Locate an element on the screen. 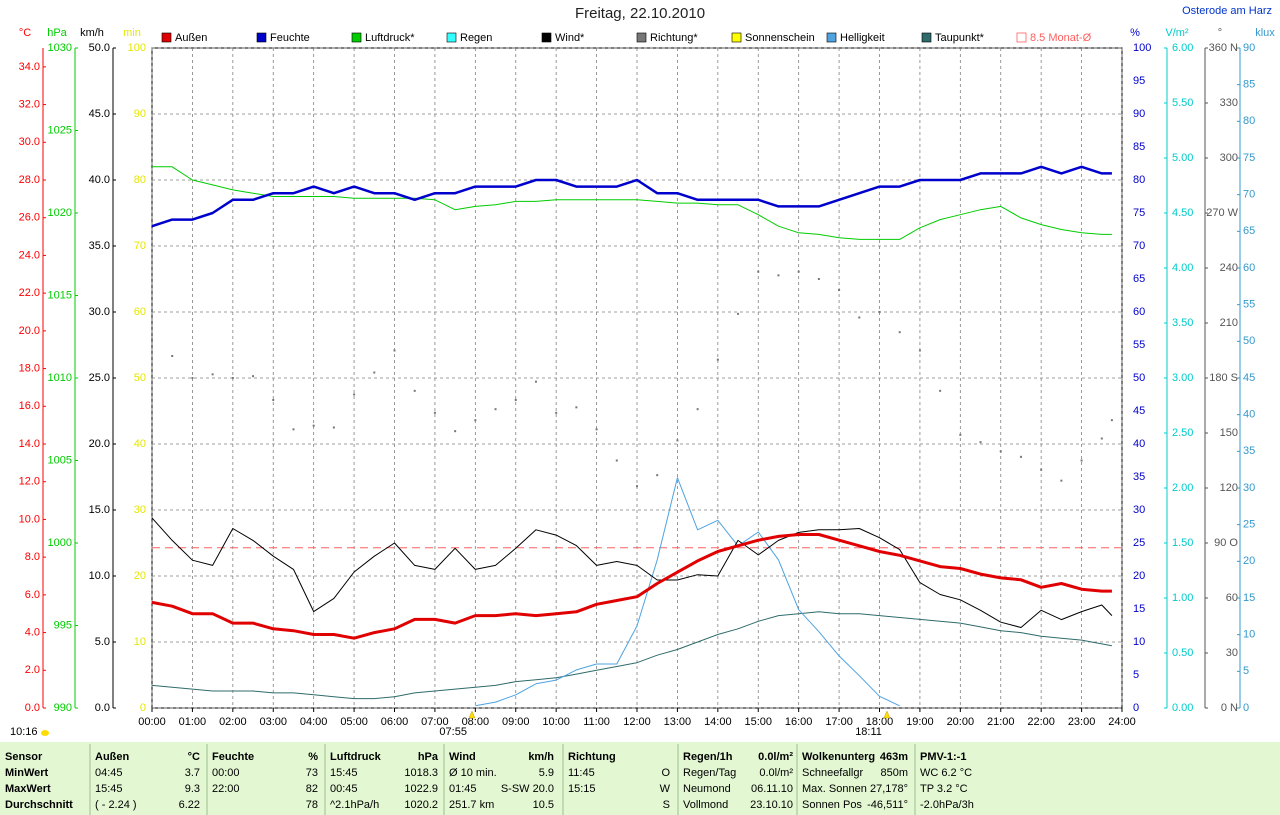 This screenshot has height=815, width=1280. legend-label: Regen is located at coordinates (476, 38).